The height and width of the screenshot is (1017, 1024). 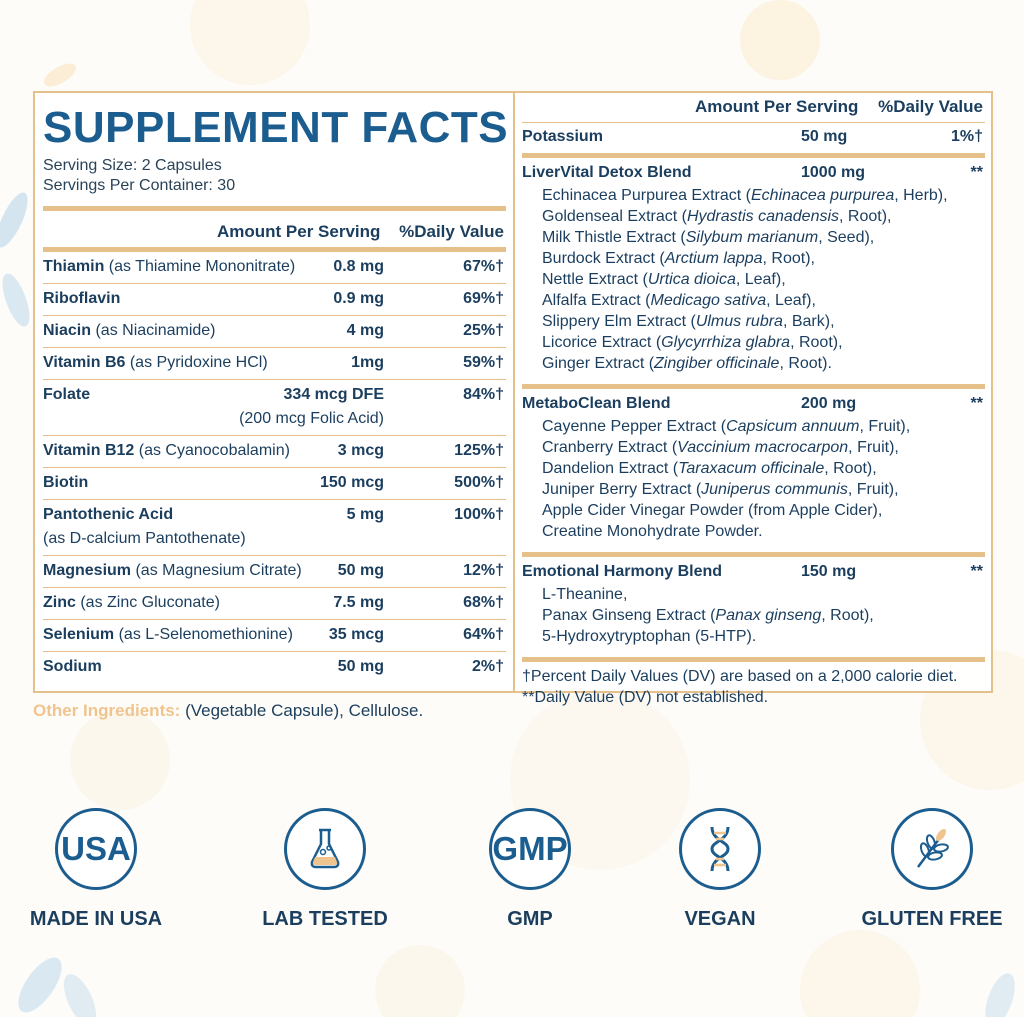 I want to click on ingredient-text: Milk Thistle Extract (, so click(x=614, y=237).